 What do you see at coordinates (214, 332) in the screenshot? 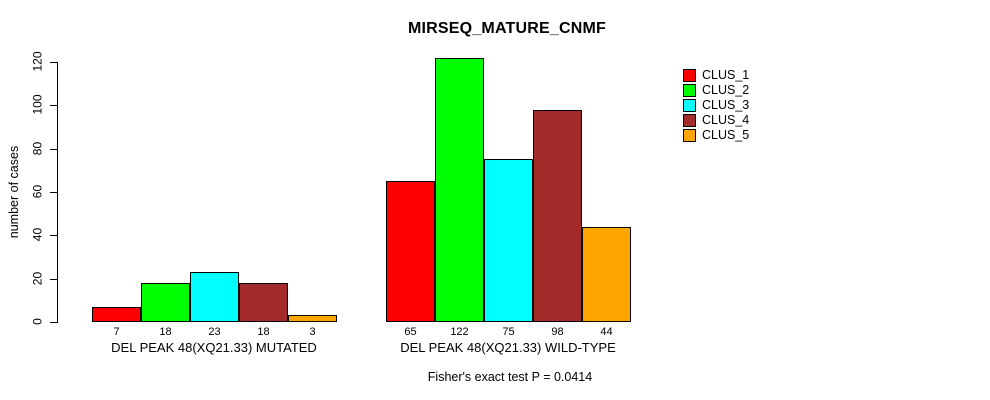
I see `bar-value-label: 23` at bounding box center [214, 332].